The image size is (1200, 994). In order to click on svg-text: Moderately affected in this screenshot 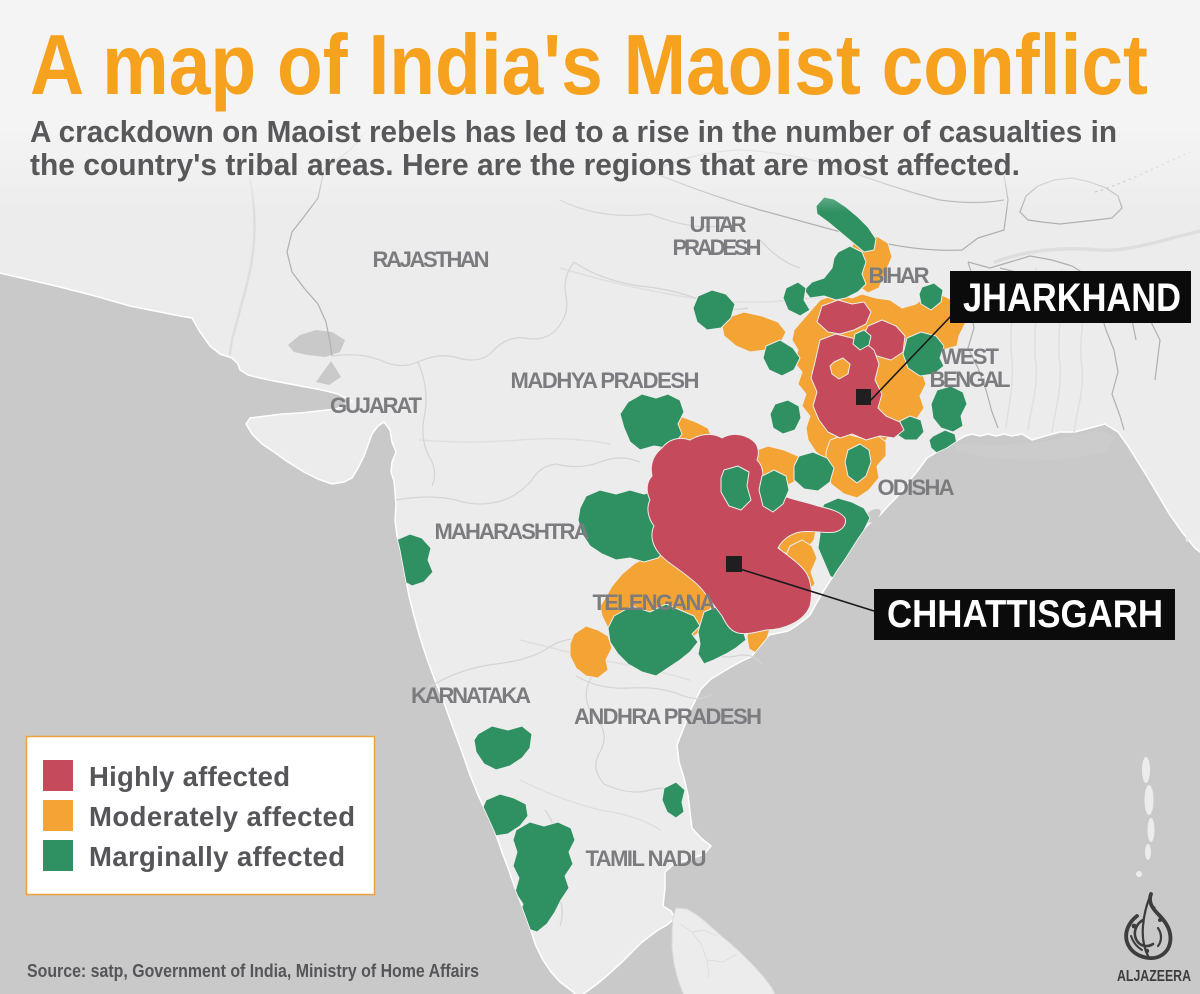, I will do `click(222, 816)`.